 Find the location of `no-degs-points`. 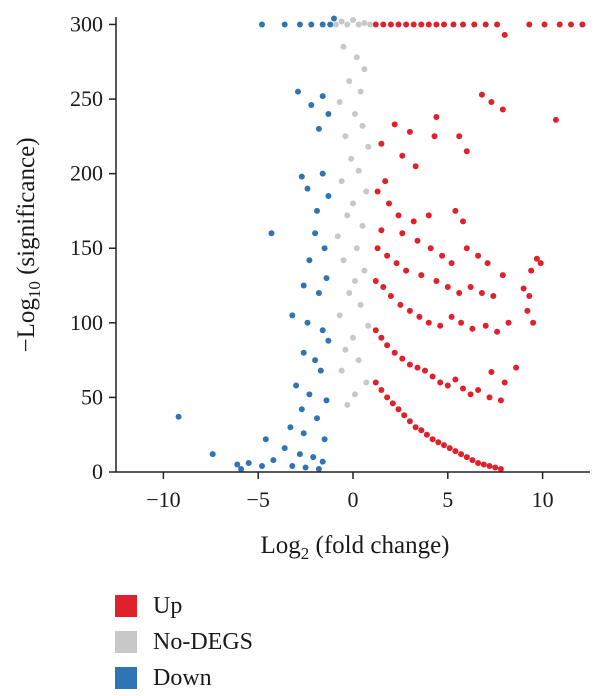

no-degs-points is located at coordinates (353, 212).